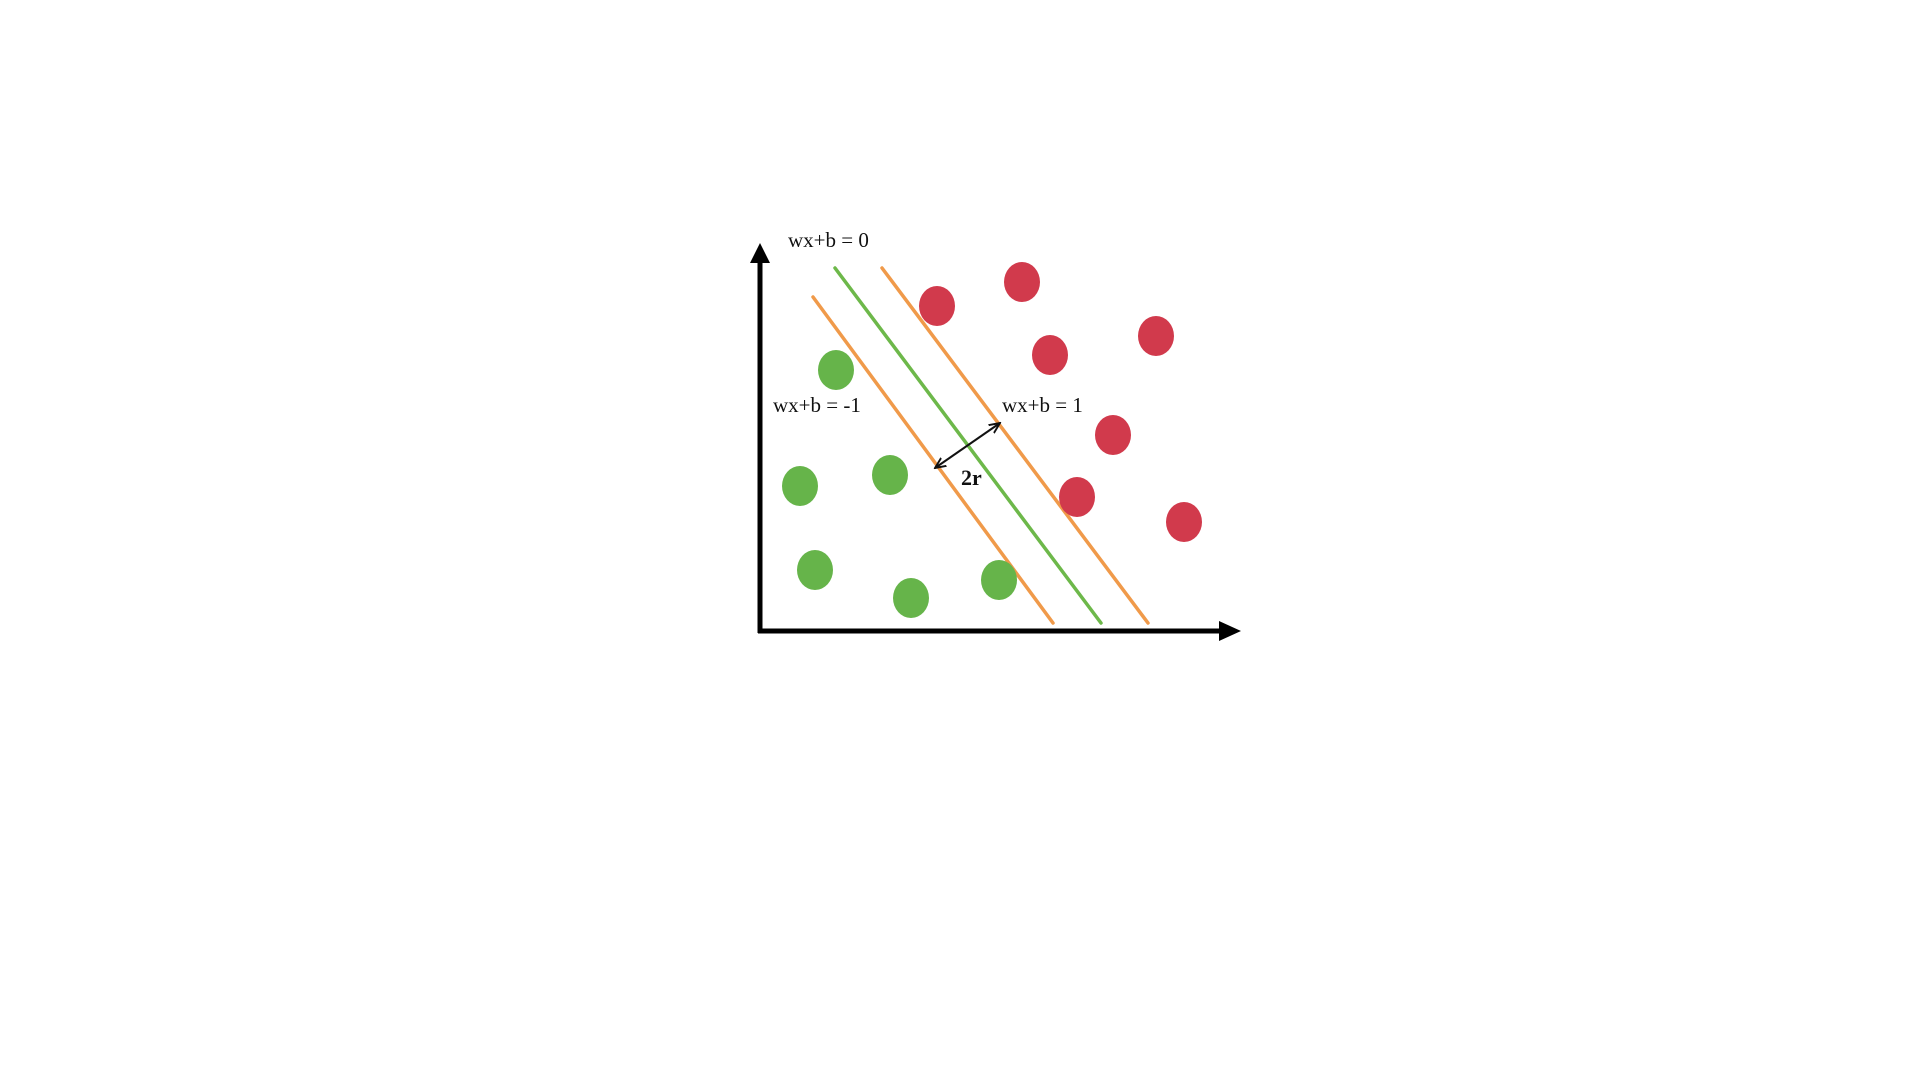  Describe the element at coordinates (760, 253) in the screenshot. I see `y-axis-arrowhead` at that location.